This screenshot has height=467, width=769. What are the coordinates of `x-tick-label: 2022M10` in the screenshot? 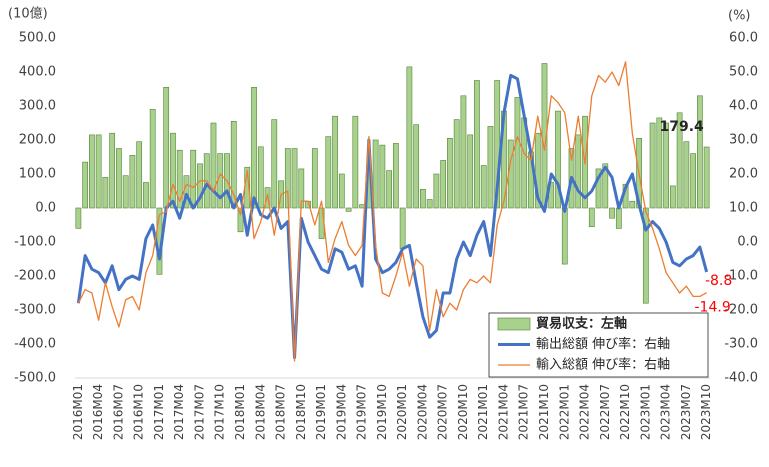 It's located at (625, 412).